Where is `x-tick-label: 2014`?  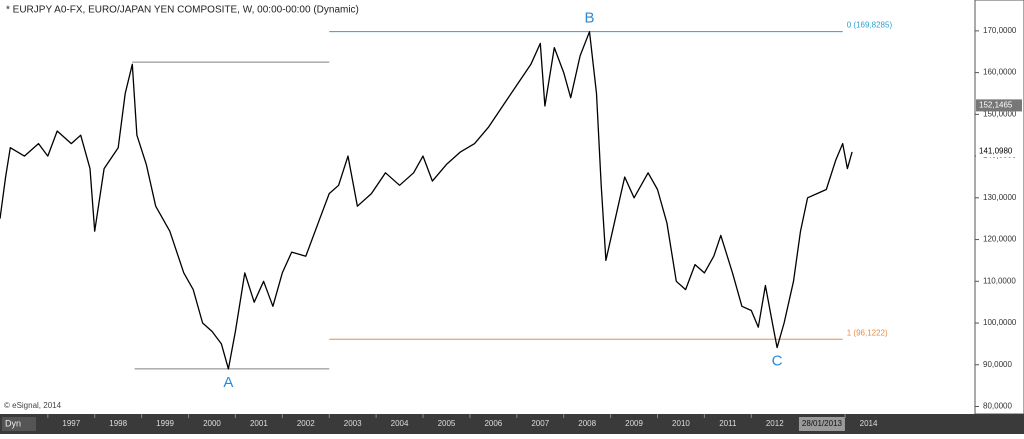
x-tick-label: 2014 is located at coordinates (869, 423).